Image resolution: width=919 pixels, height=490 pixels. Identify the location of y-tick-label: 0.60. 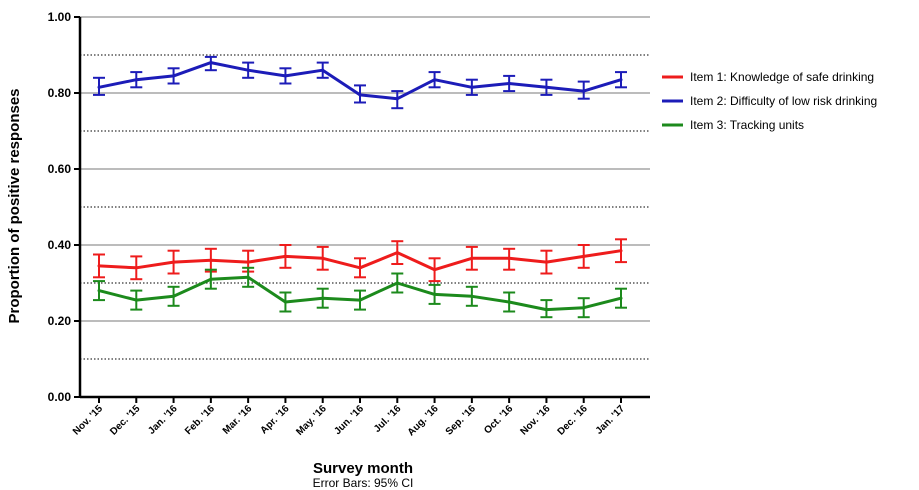
(60, 169).